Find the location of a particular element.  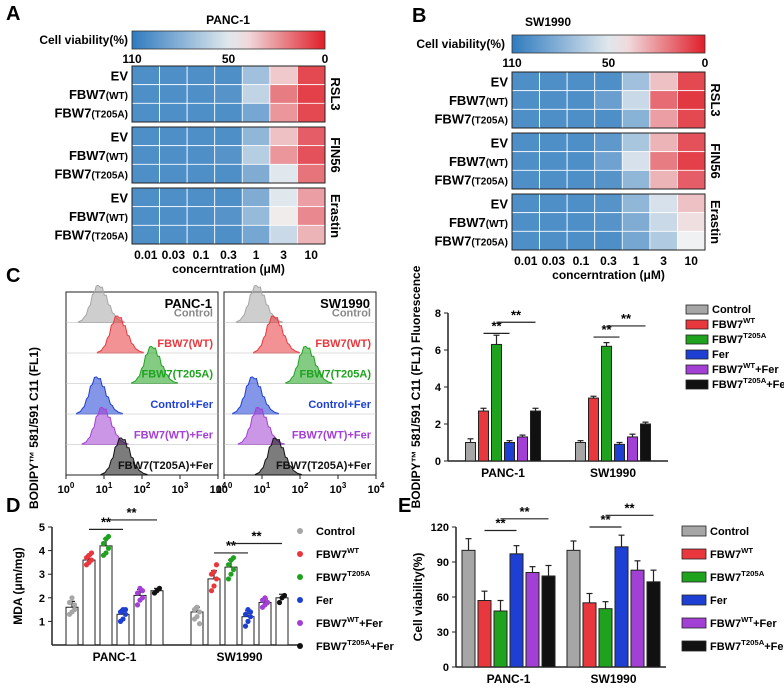

legend-dot is located at coordinates (300, 623).